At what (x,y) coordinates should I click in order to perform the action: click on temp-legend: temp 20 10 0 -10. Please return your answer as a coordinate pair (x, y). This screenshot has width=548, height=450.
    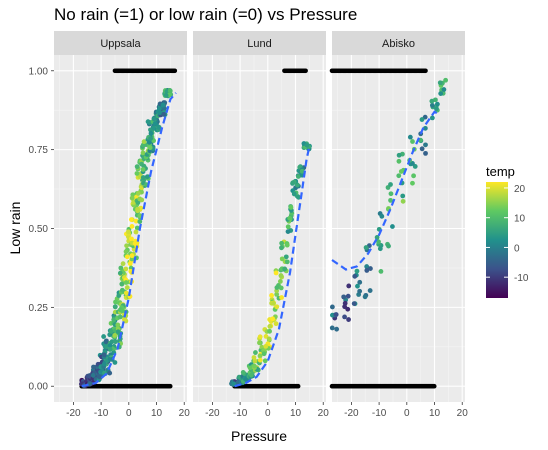
    Looking at the image, I should click on (507, 231).